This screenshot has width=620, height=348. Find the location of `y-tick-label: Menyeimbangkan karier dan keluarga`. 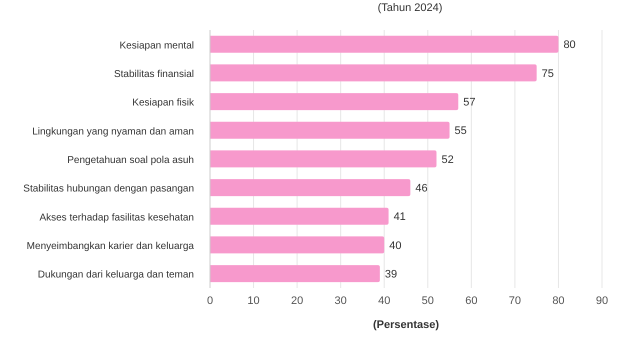

y-tick-label: Menyeimbangkan karier dan keluarga is located at coordinates (110, 246).